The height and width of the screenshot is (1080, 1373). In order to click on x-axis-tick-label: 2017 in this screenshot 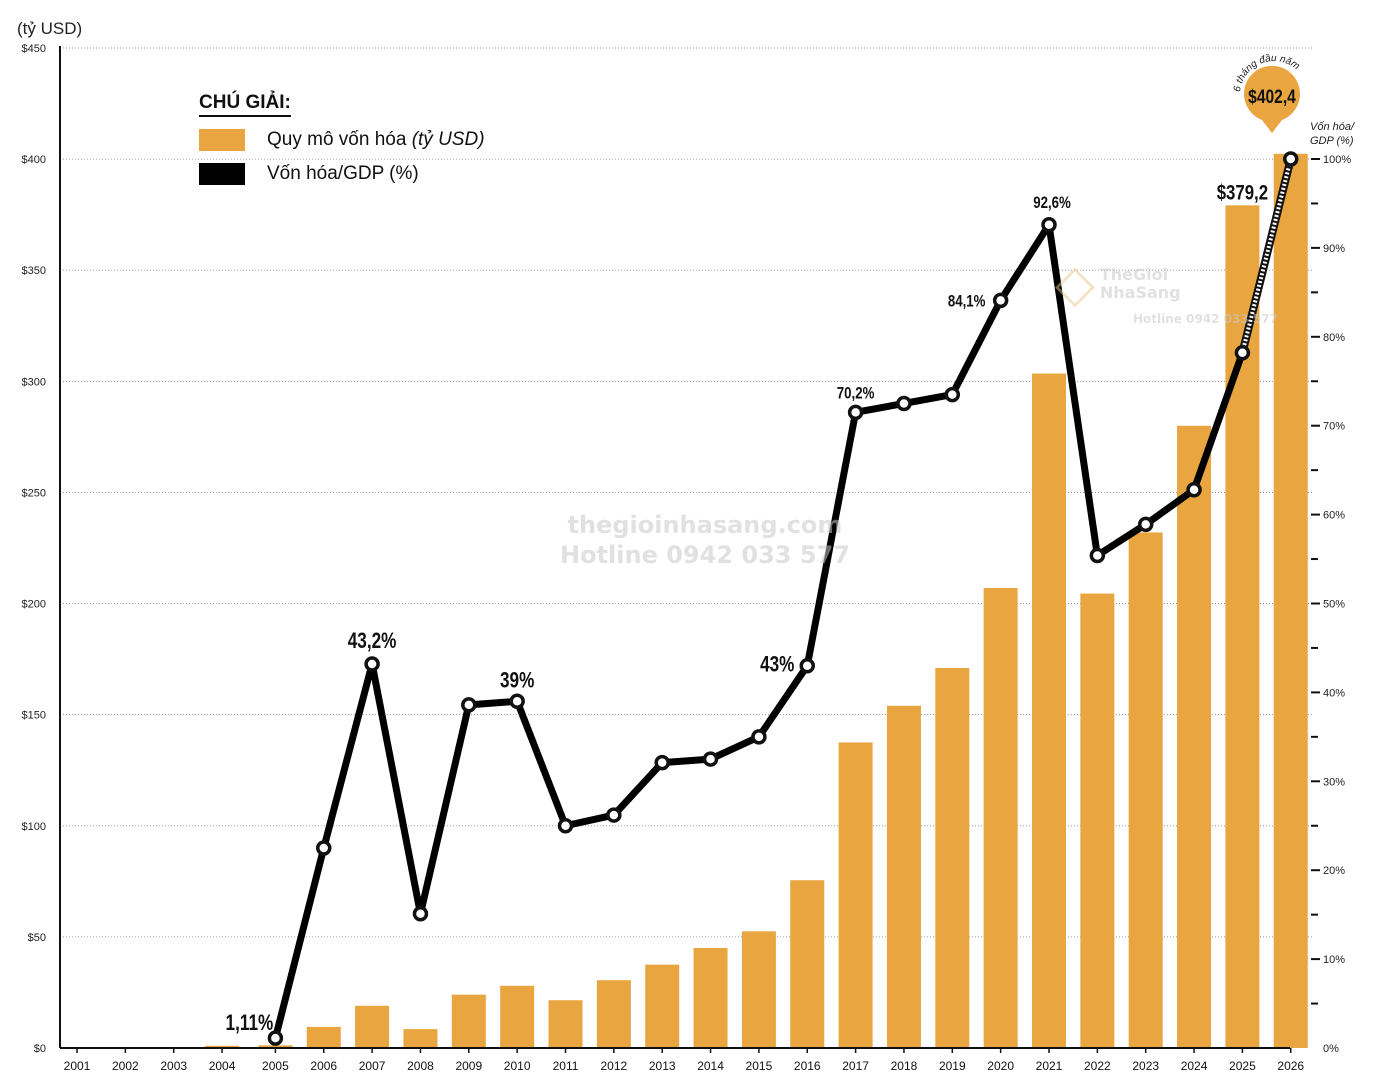, I will do `click(855, 1066)`.